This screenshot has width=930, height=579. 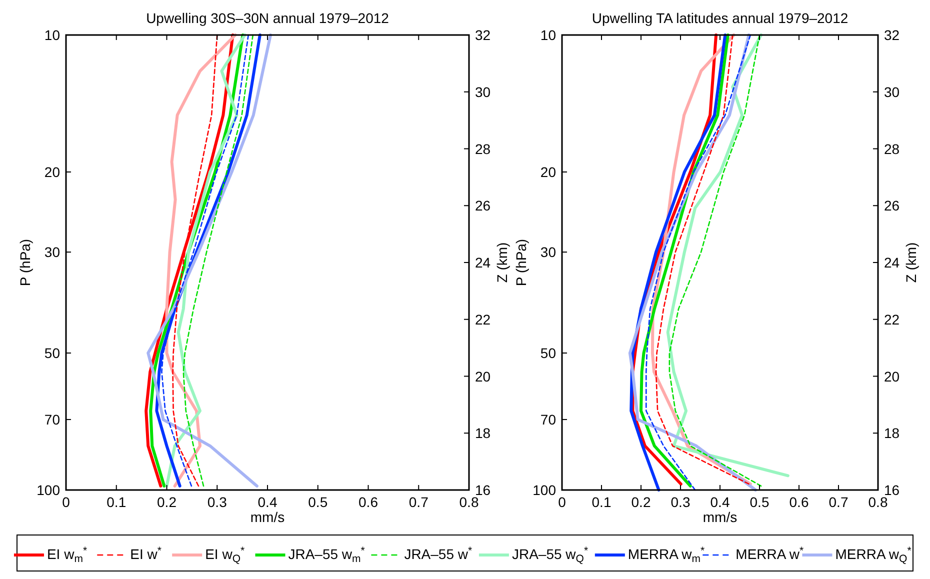 What do you see at coordinates (438, 553) in the screenshot?
I see `legend-label: JRA–55 w$^{*}$` at bounding box center [438, 553].